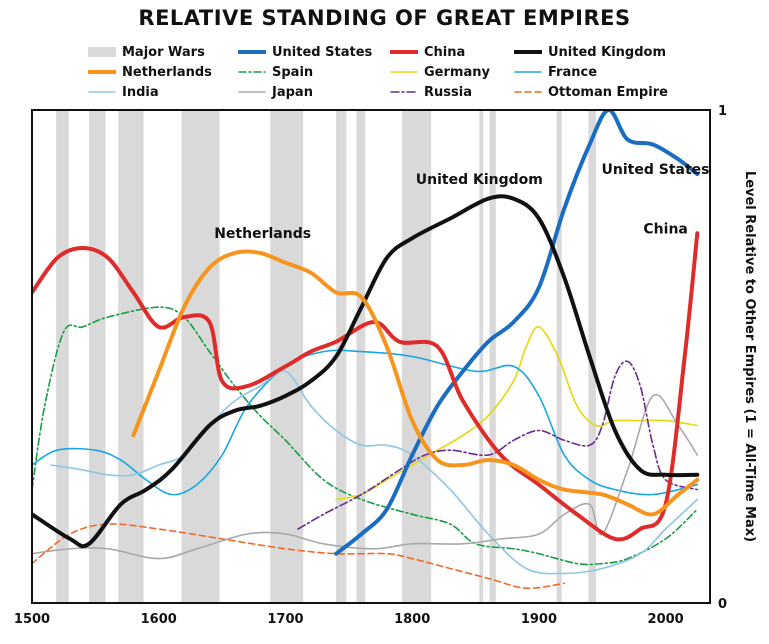  I want to click on legend-item-united-kingdom: United Kingdom, so click(590, 52).